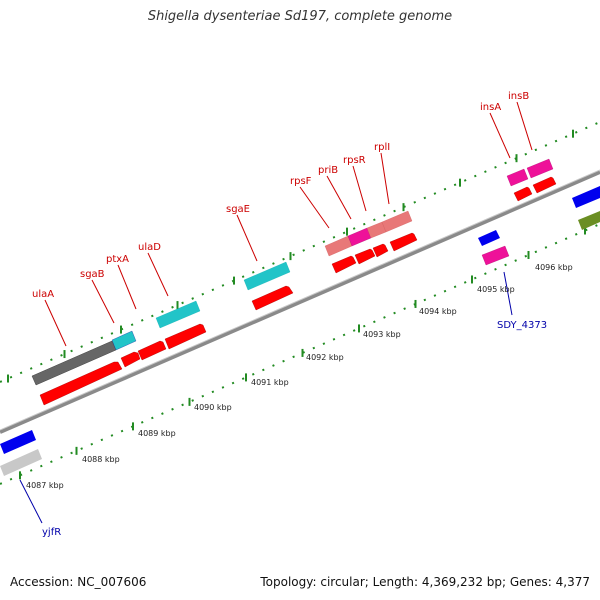 This screenshot has width=600, height=600. Describe the element at coordinates (178, 314) in the screenshot. I see `gene-ulaD-feature` at that location.